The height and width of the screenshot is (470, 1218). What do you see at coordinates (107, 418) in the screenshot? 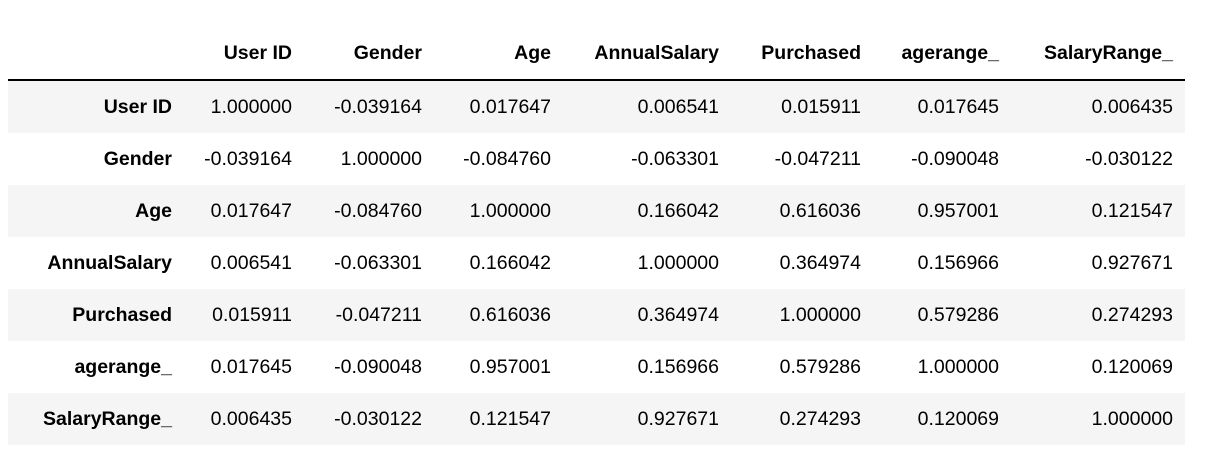
I see `row-label: SalaryRange_` at bounding box center [107, 418].